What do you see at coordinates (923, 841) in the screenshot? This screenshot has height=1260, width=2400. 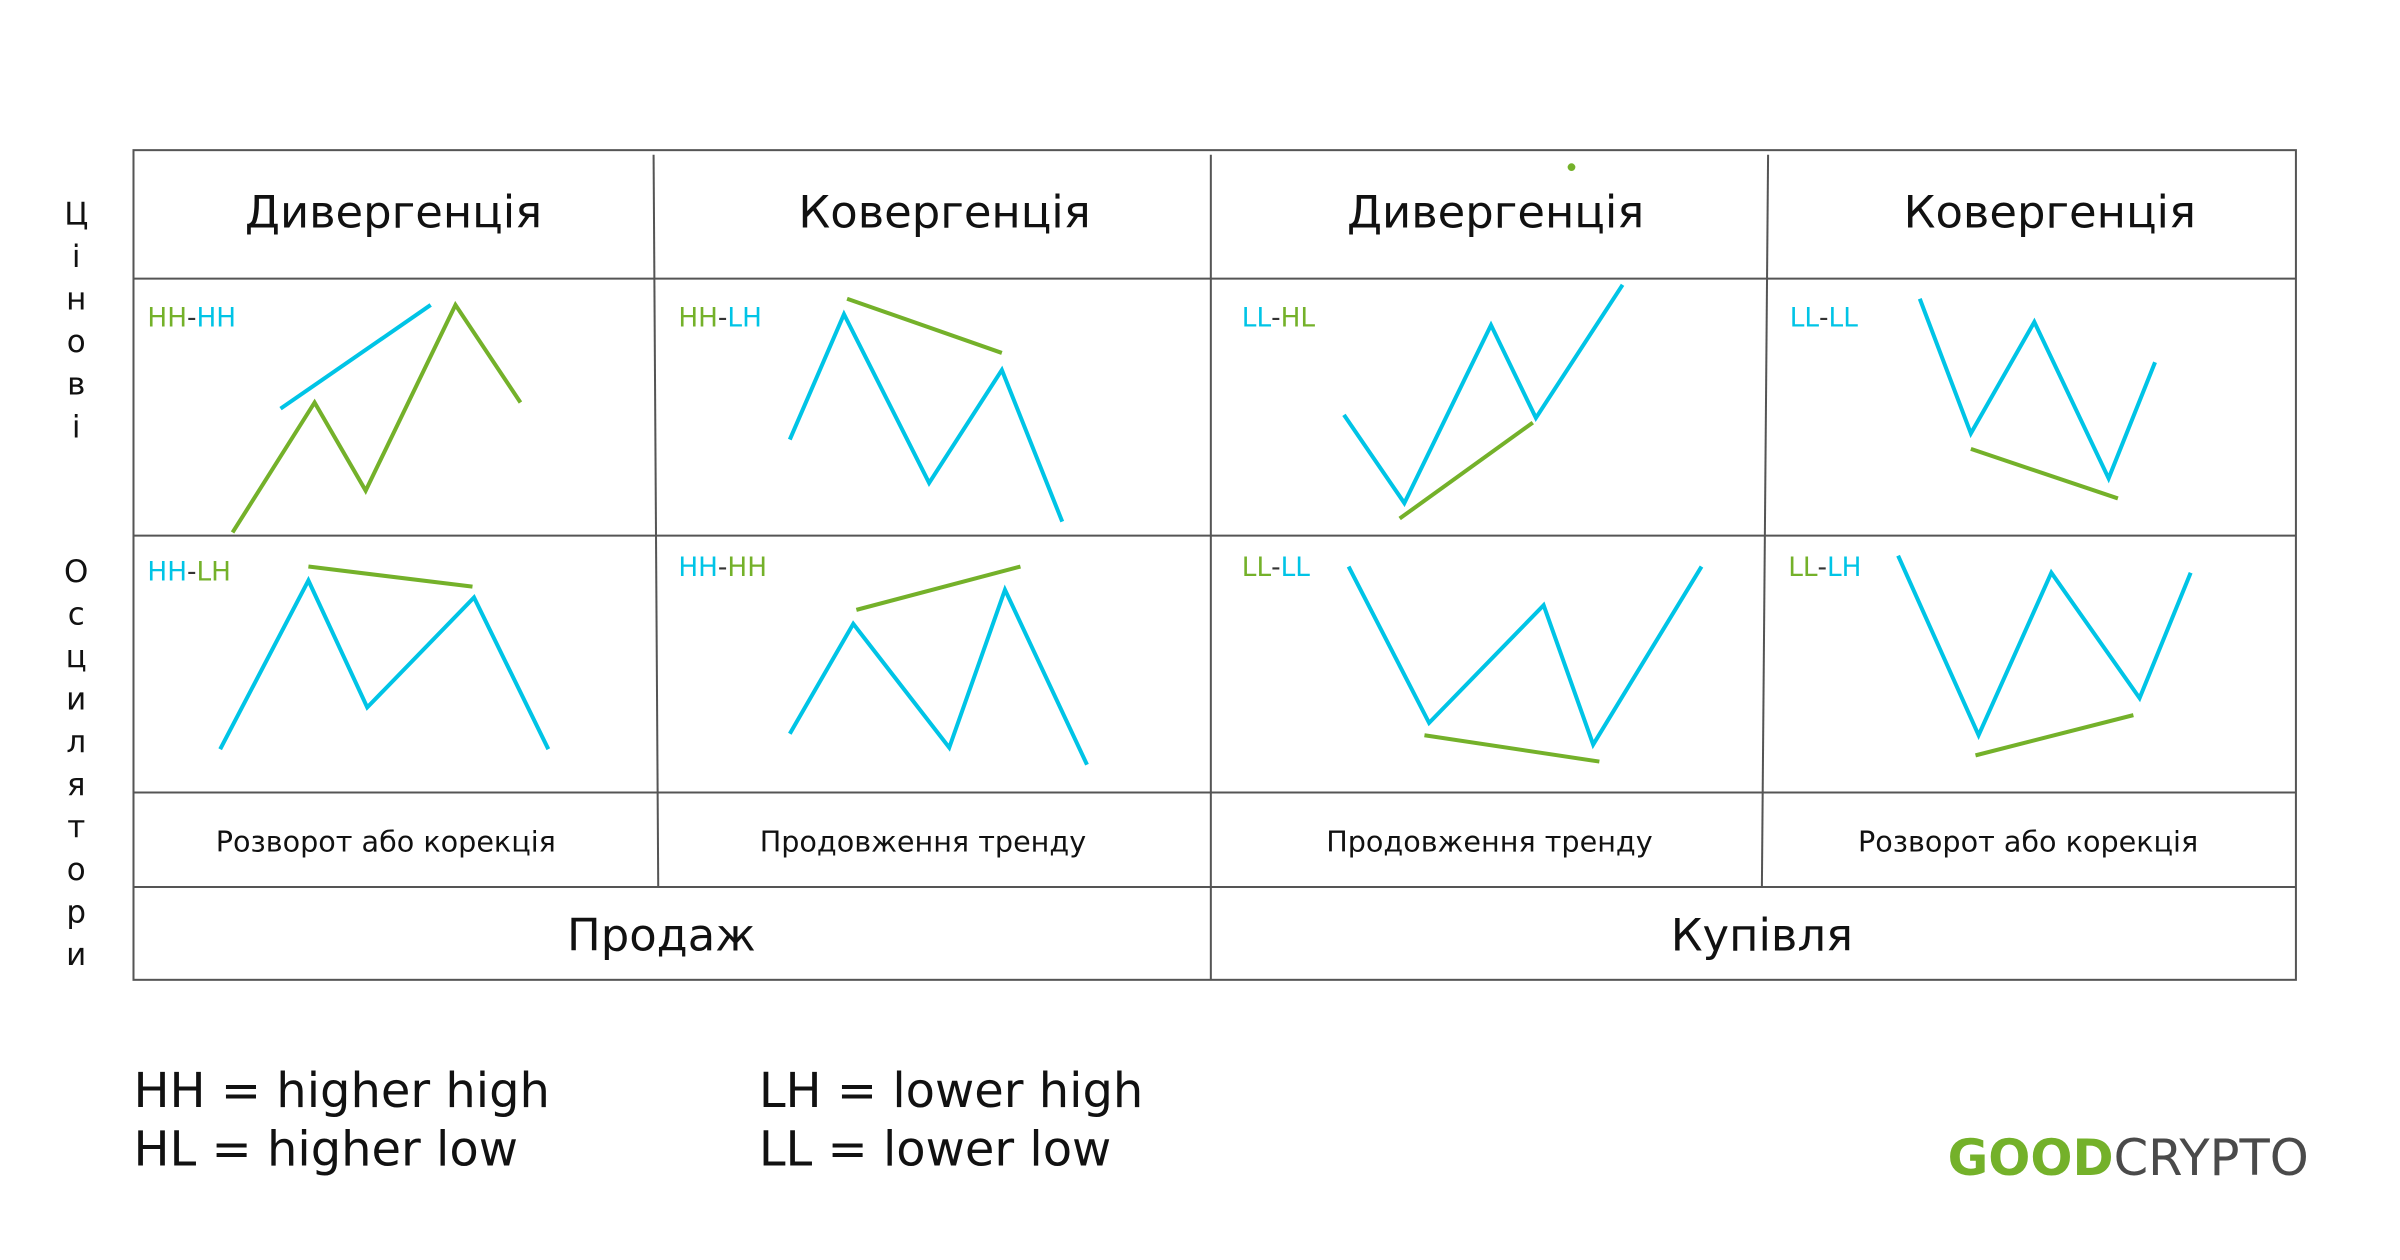 I see `outcome-continuation-sell: Продовження тренду` at bounding box center [923, 841].